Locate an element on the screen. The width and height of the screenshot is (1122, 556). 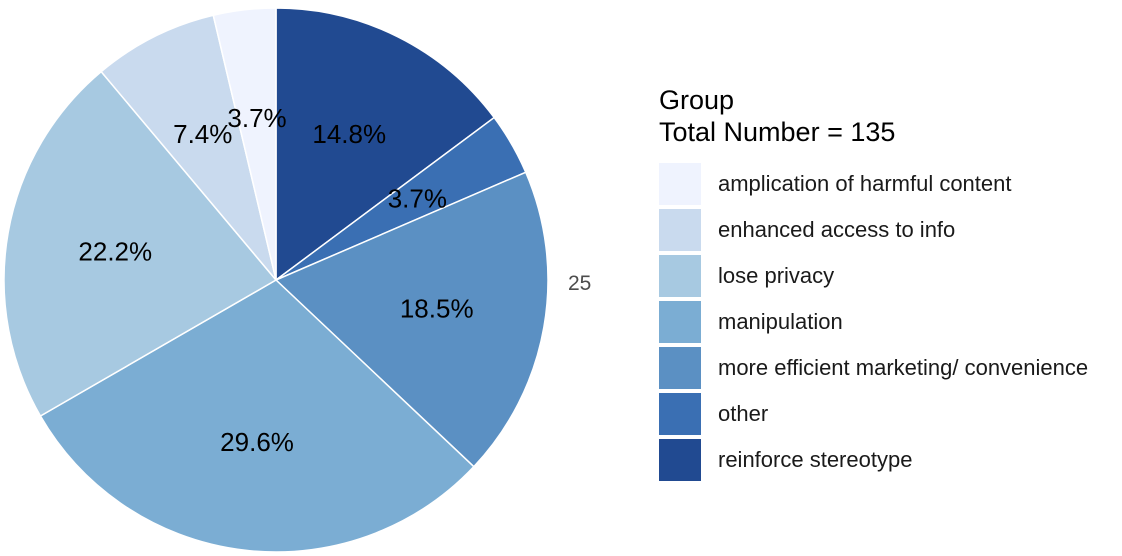
pie-slice-enhanced-access-to-info is located at coordinates (188, 147).